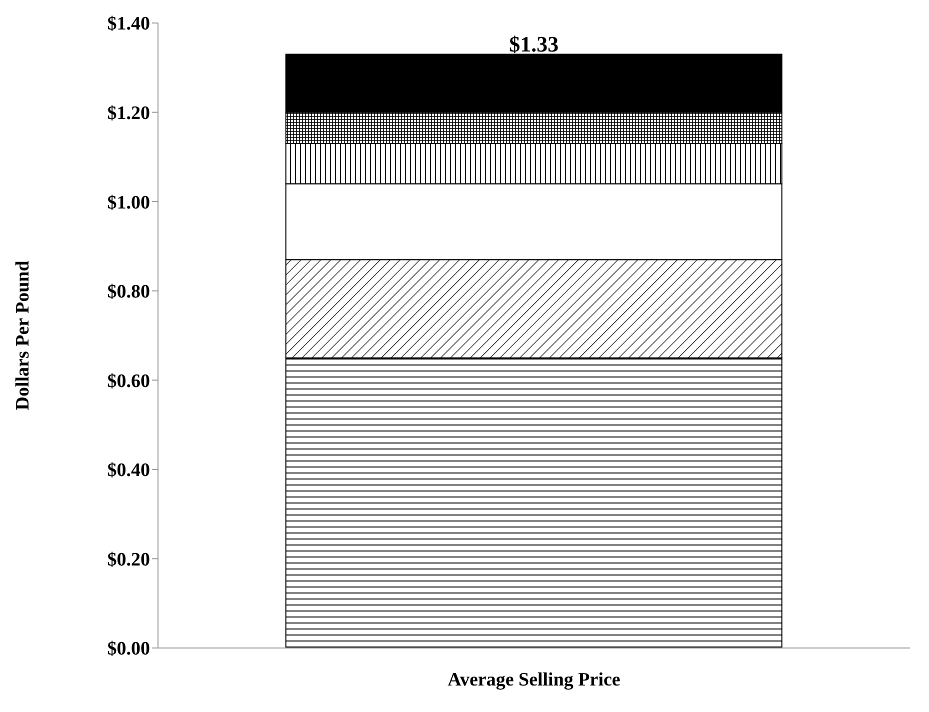  Describe the element at coordinates (128, 381) in the screenshot. I see `y-tick-label: $0.60` at that location.